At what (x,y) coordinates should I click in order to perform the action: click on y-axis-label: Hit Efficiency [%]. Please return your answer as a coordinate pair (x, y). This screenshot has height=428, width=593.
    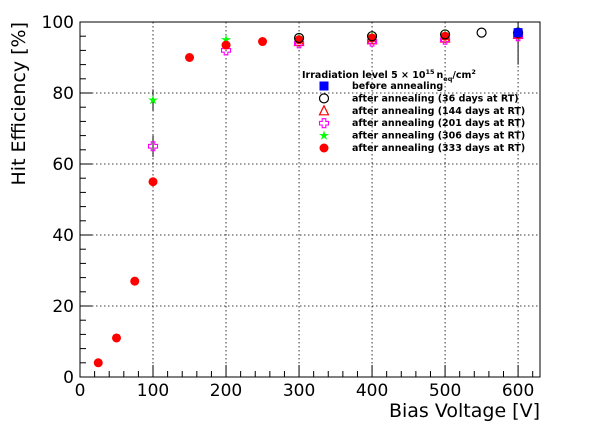
    Looking at the image, I should click on (19, 104).